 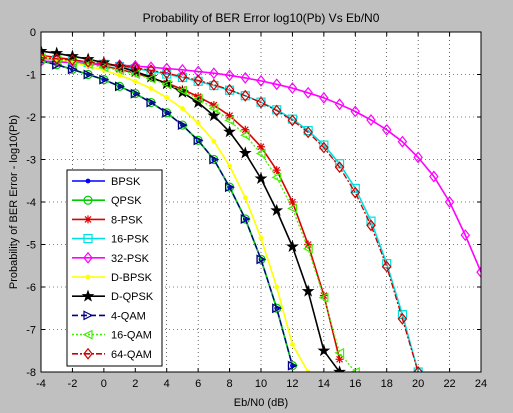 I want to click on x-tick-label: 18, so click(x=387, y=384).